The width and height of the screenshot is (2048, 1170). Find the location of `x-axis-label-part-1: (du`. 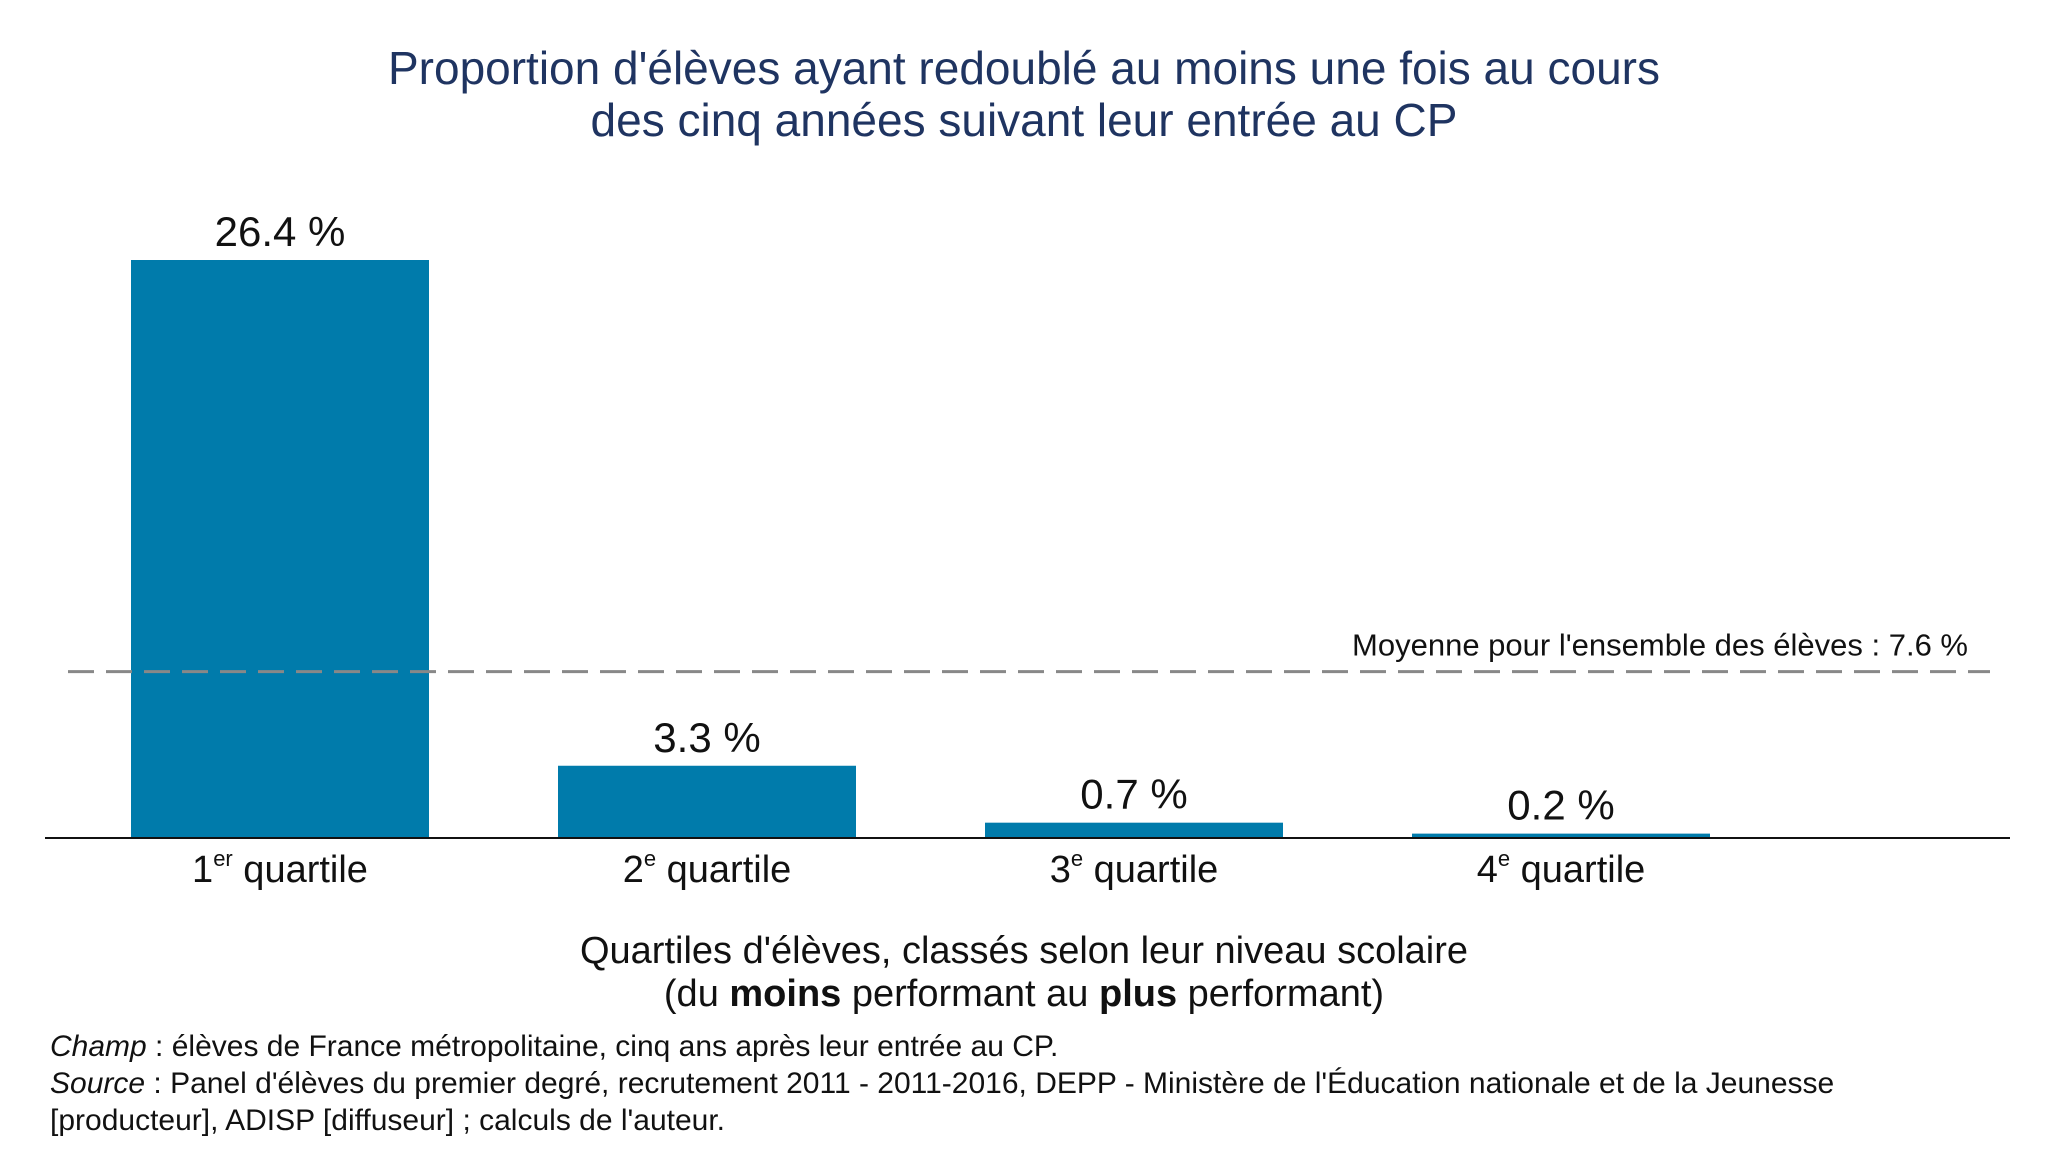

x-axis-label-part-1: (du is located at coordinates (696, 994).